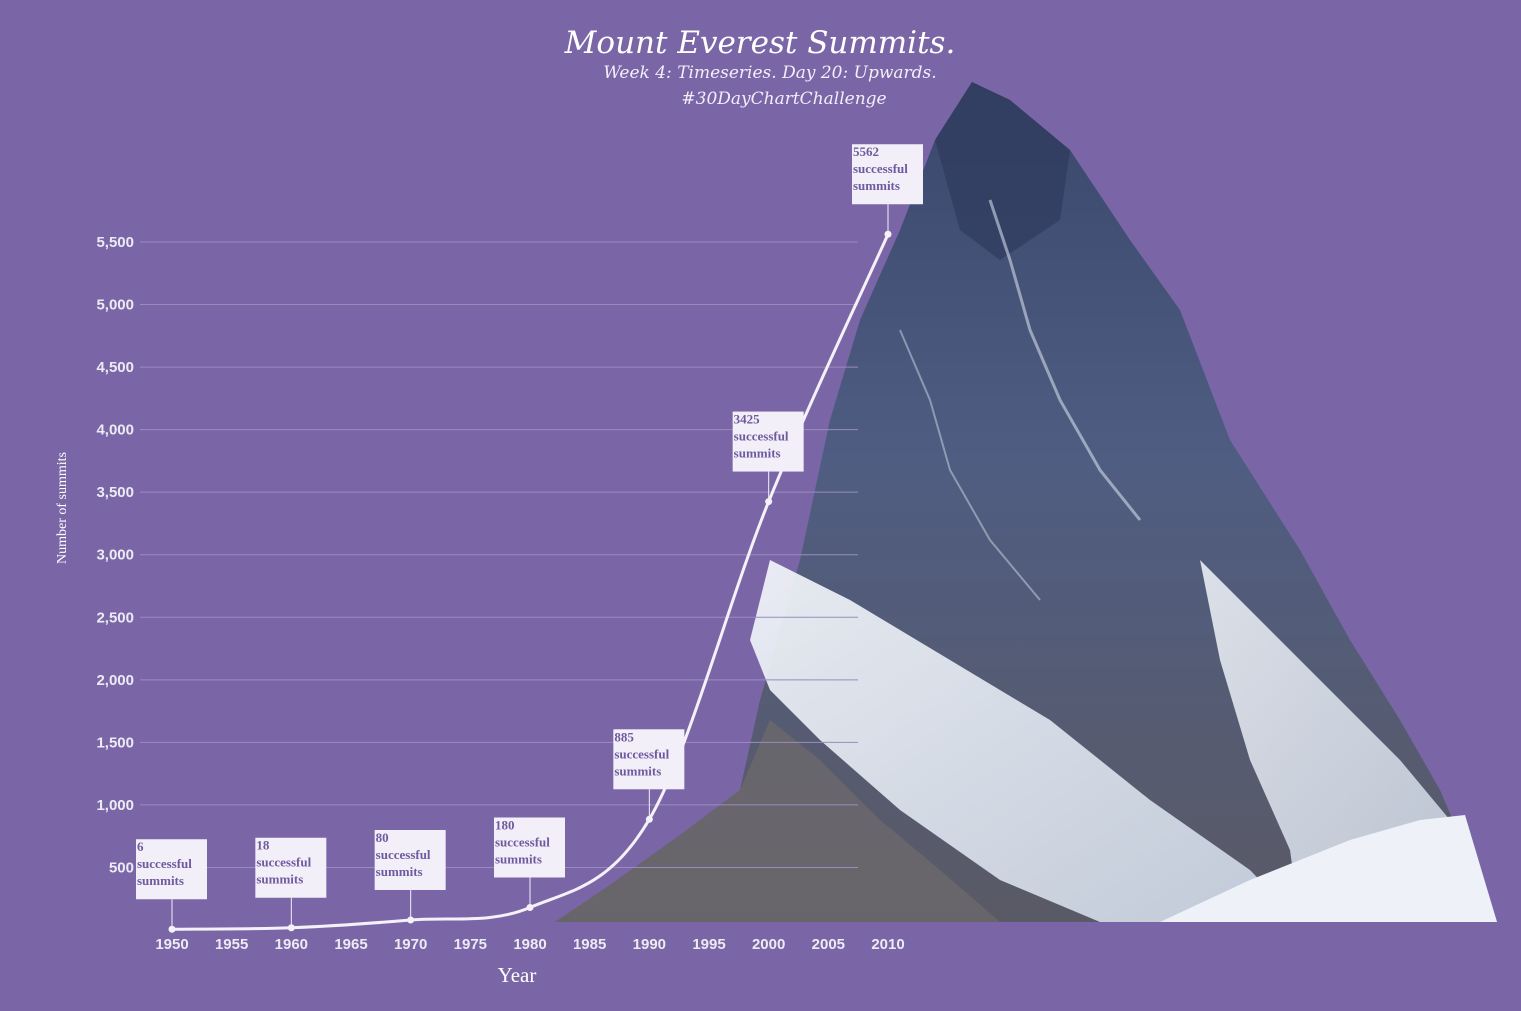 The width and height of the screenshot is (1521, 1011). What do you see at coordinates (231, 944) in the screenshot?
I see `x-tick-label: 1955` at bounding box center [231, 944].